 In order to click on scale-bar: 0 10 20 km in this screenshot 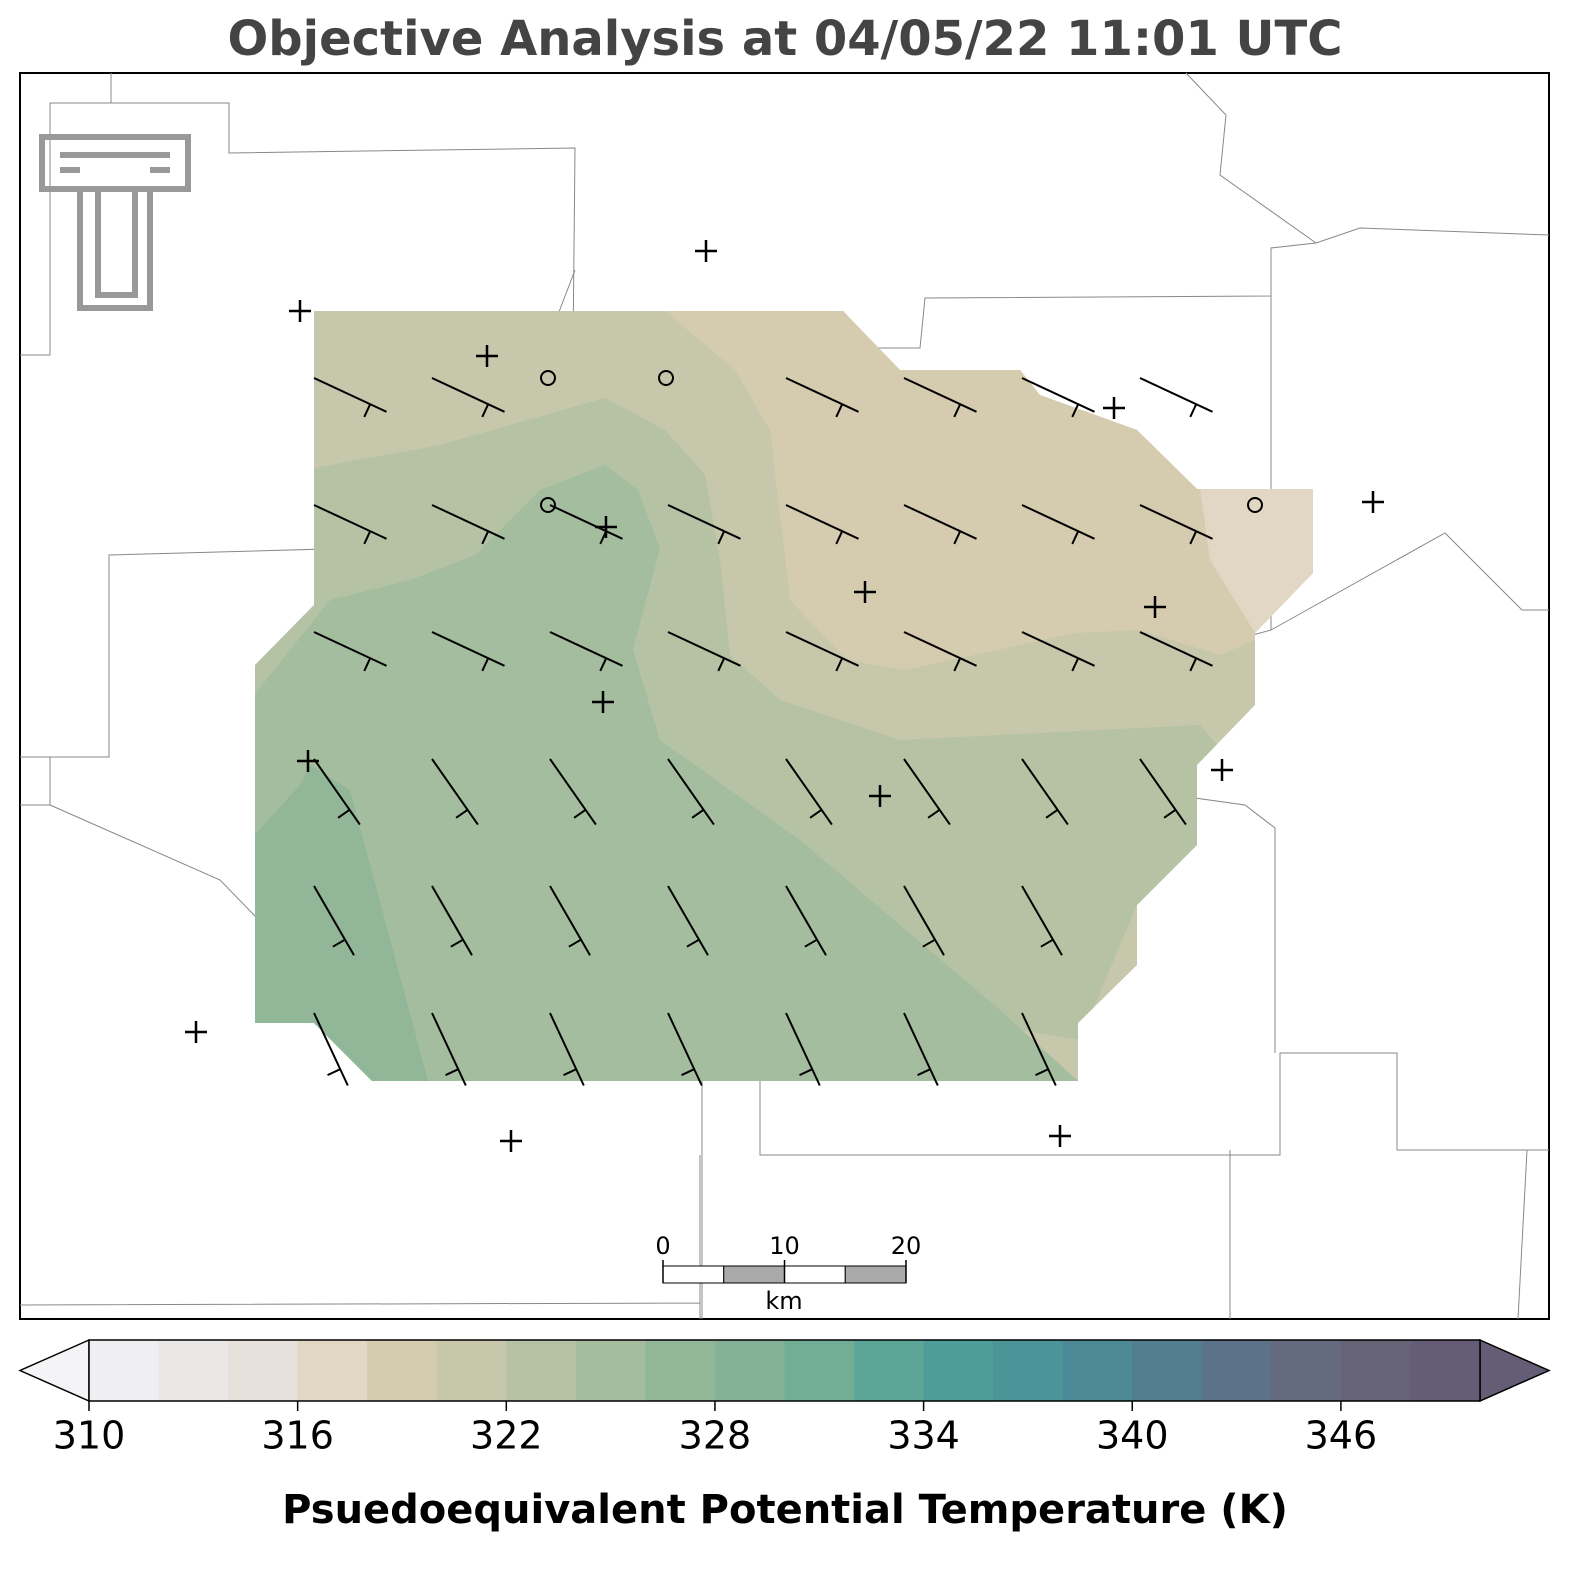, I will do `click(788, 1273)`.